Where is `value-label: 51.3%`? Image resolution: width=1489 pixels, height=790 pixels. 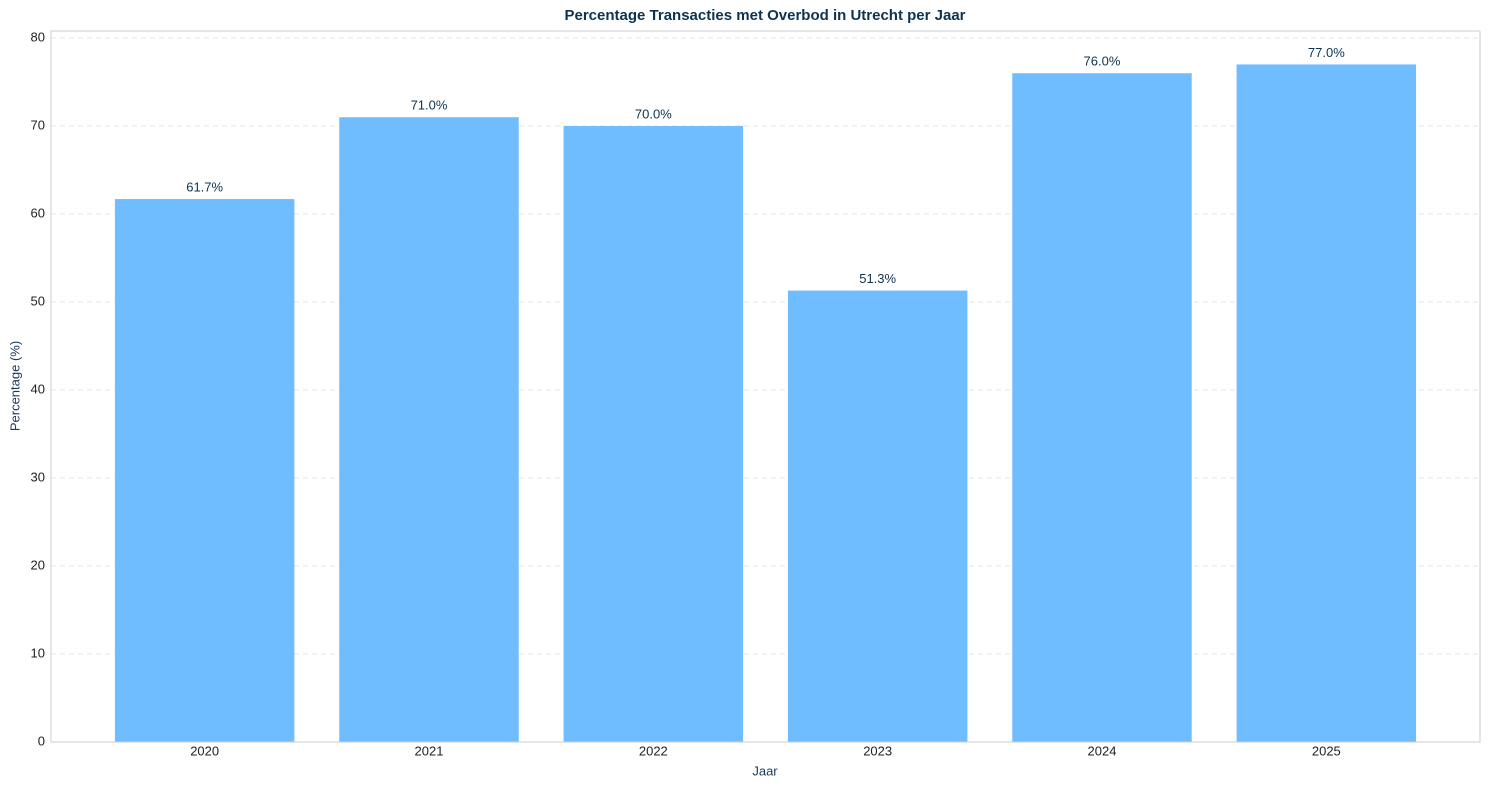 value-label: 51.3% is located at coordinates (877, 278).